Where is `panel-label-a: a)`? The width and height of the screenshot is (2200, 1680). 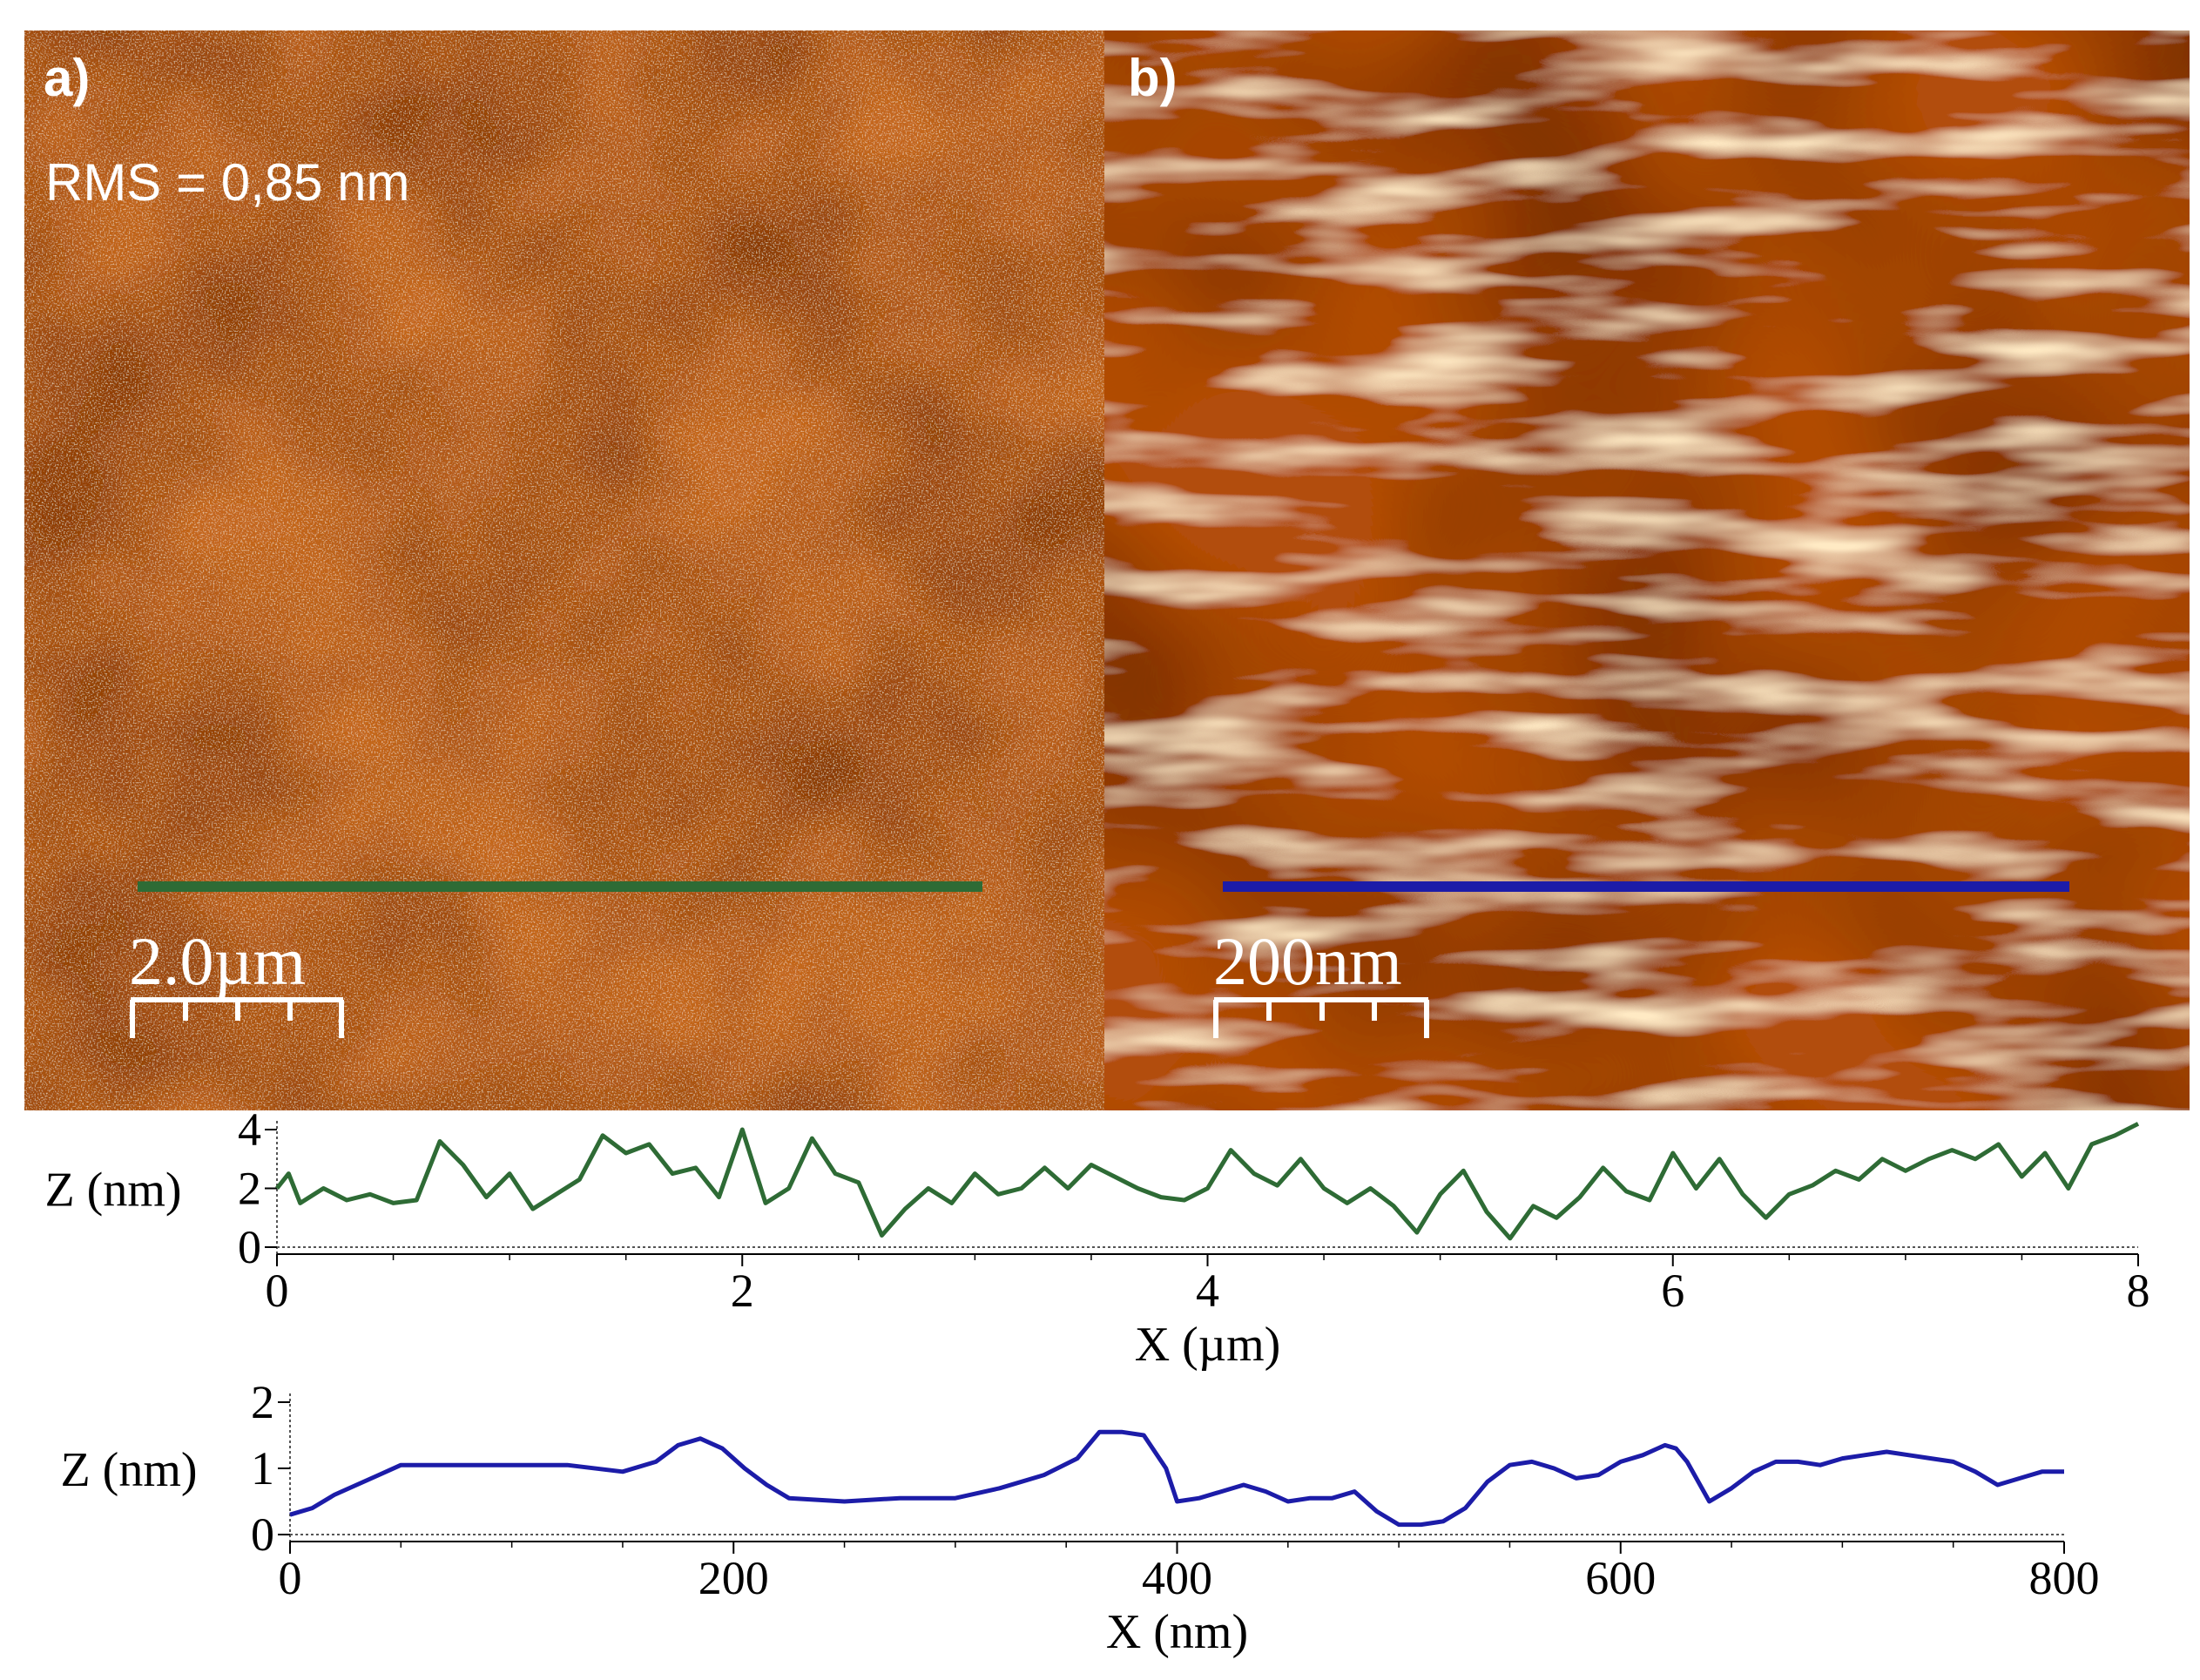 panel-label-a: a) is located at coordinates (67, 78).